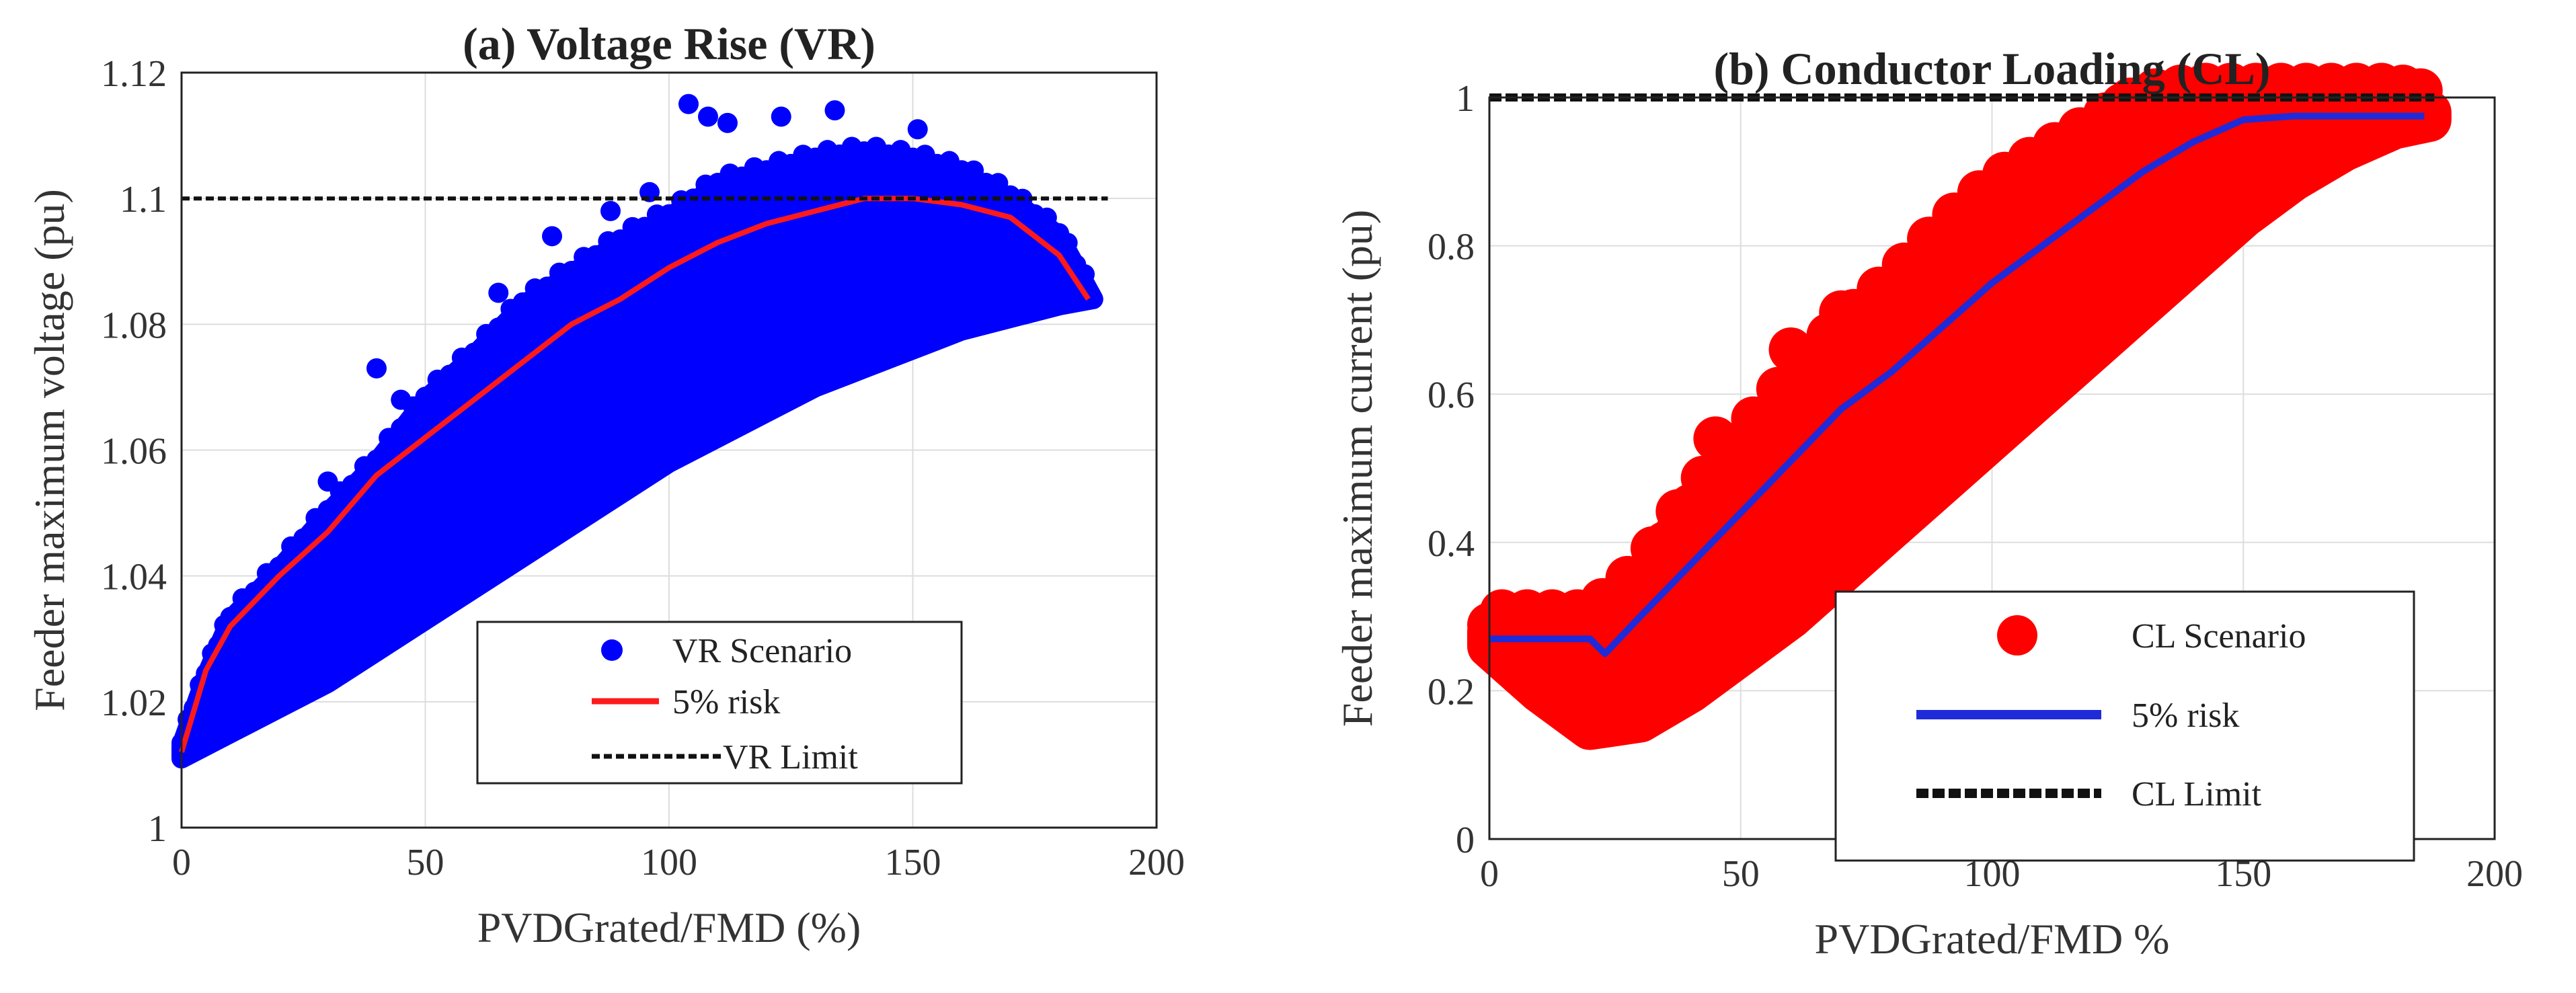  I want to click on legend-marker-vr-scenario, so click(612, 650).